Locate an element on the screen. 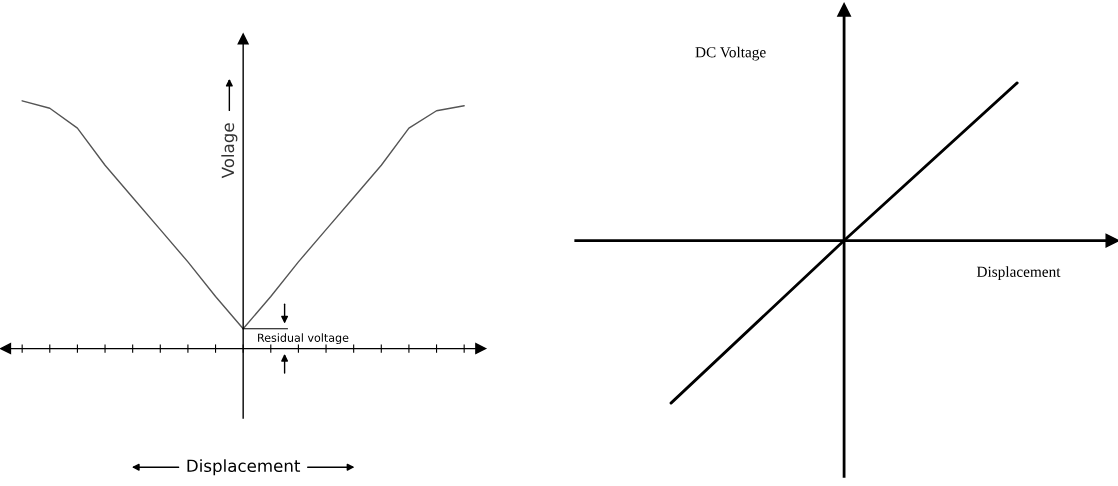 This screenshot has height=486, width=1118. annotation: Residual voltage is located at coordinates (303, 339).